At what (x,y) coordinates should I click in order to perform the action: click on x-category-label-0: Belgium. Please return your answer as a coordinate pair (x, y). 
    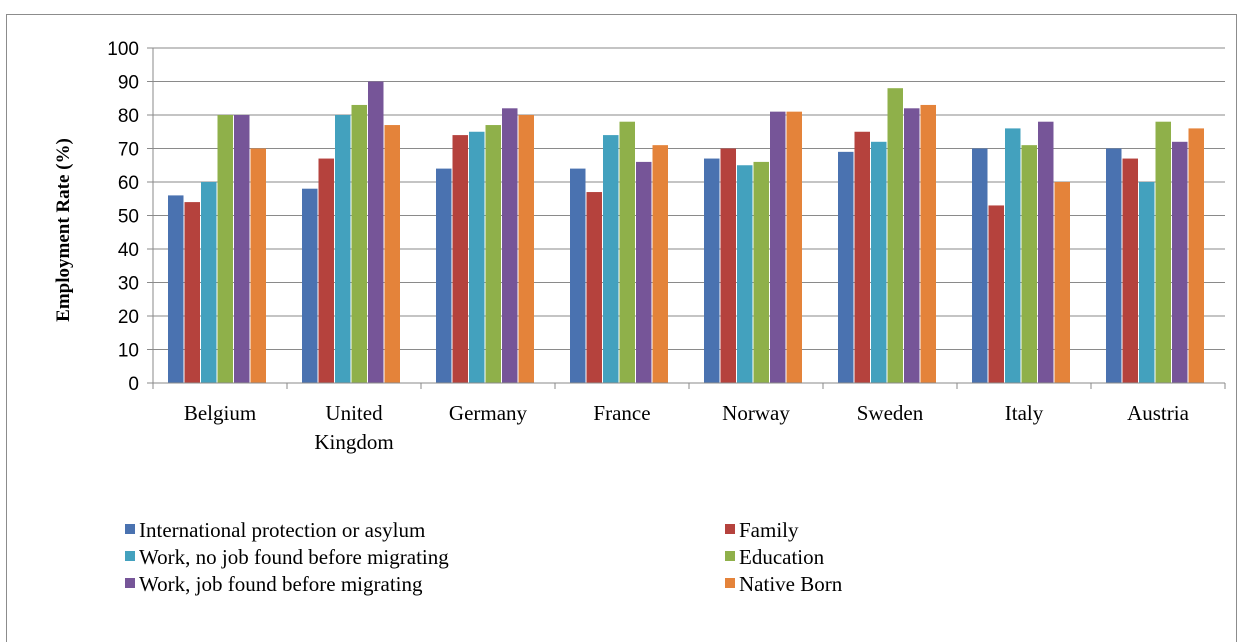
    Looking at the image, I should click on (220, 413).